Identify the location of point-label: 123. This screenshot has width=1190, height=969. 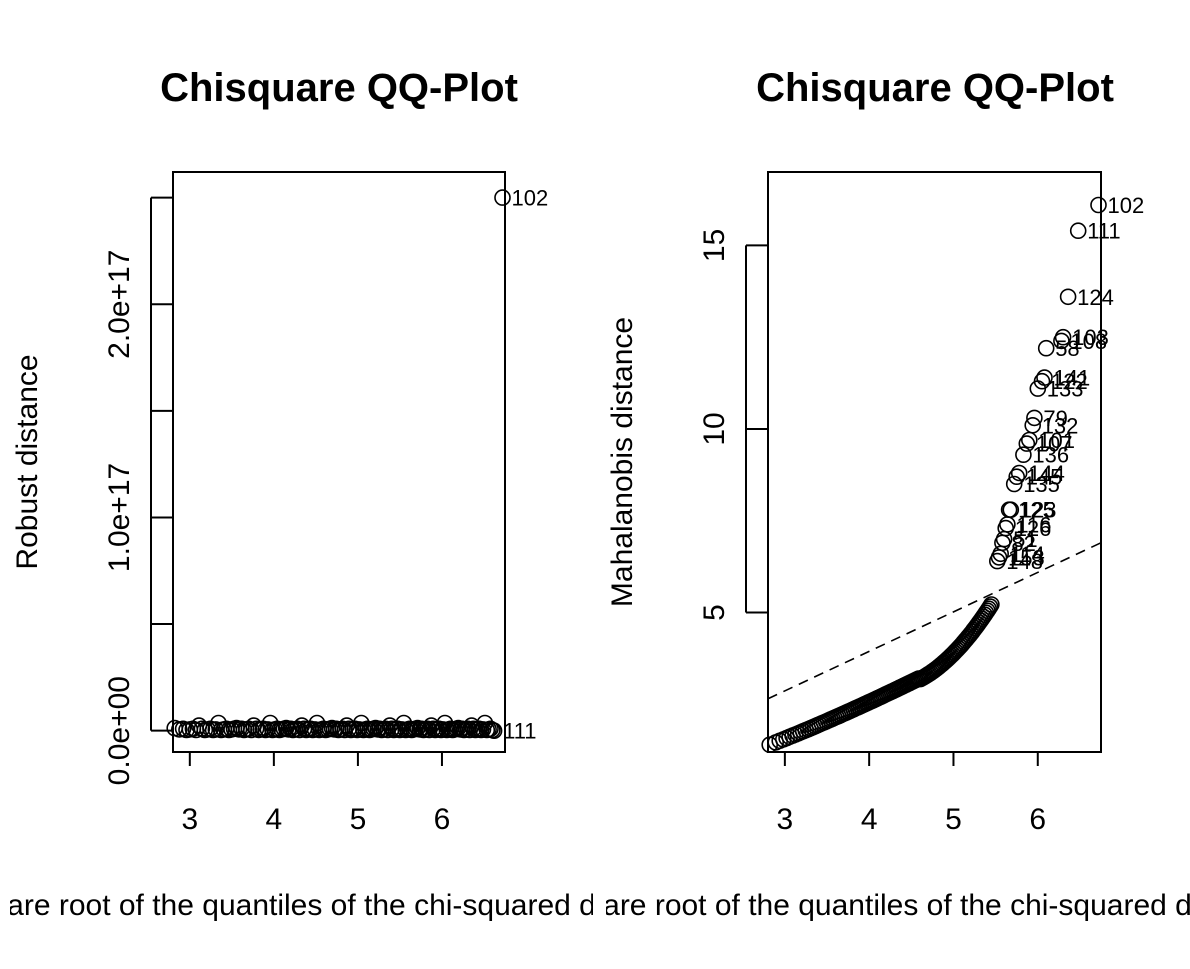
(1038, 510).